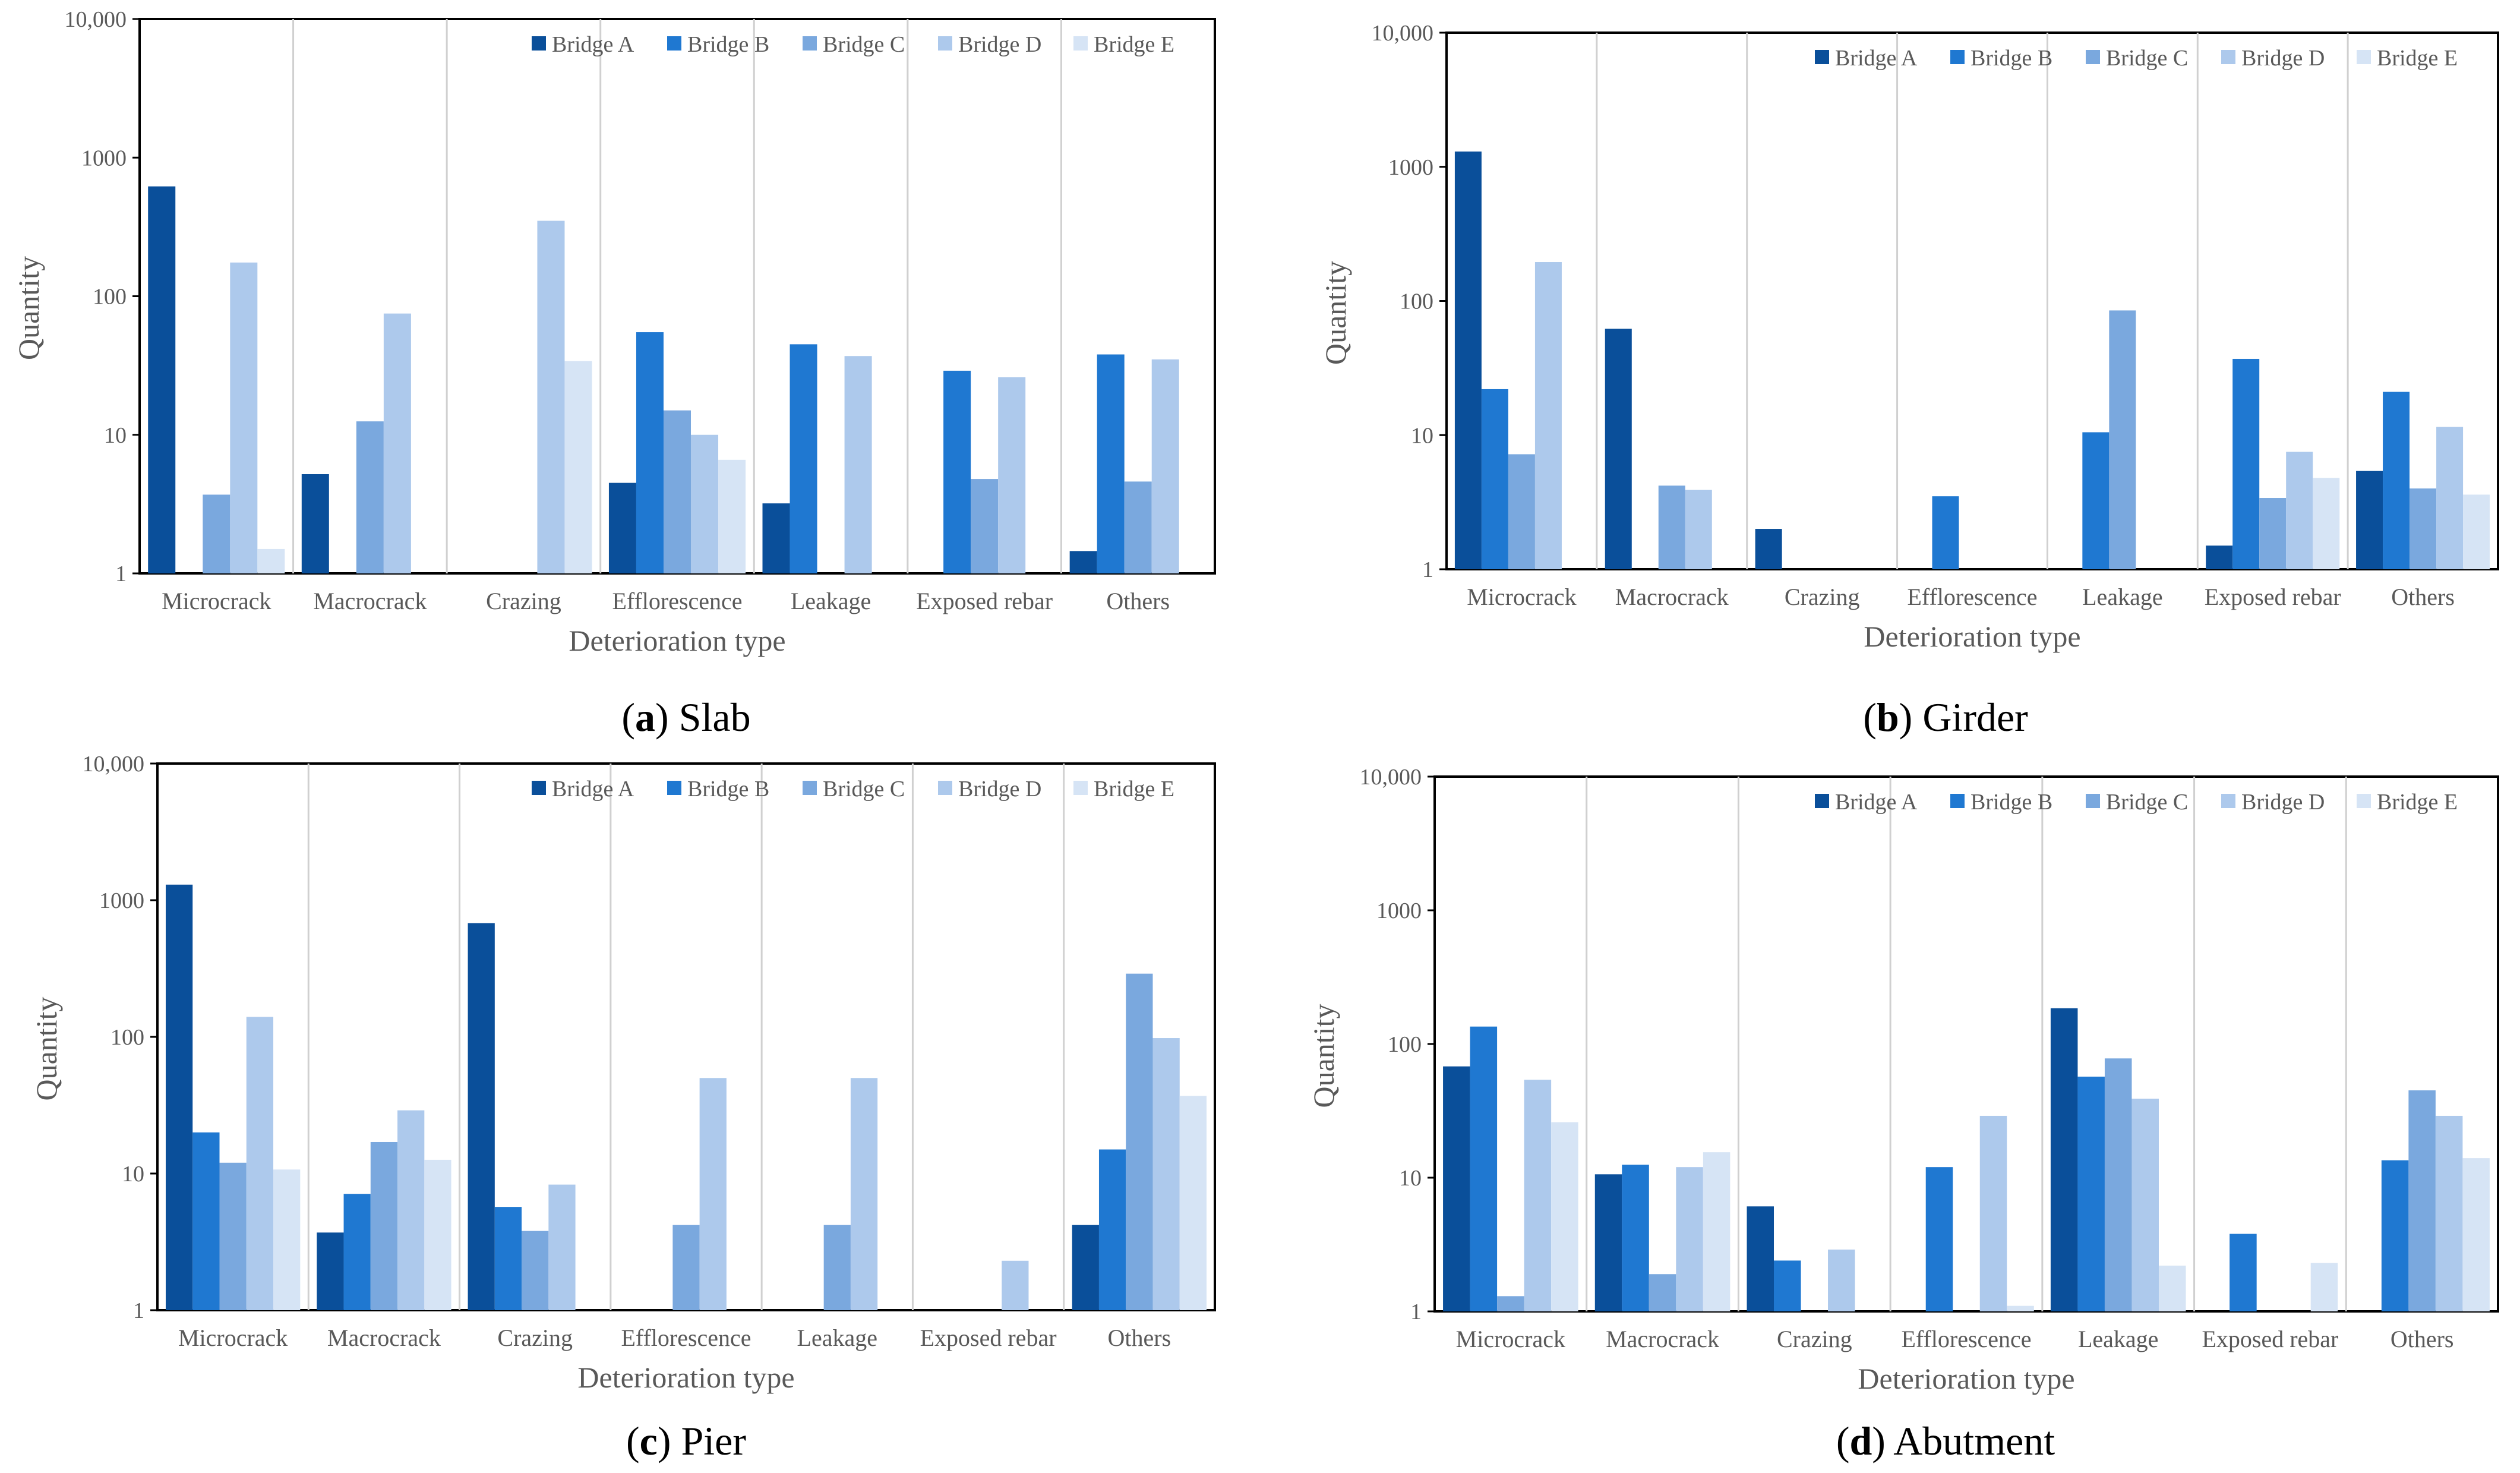 Image resolution: width=2520 pixels, height=1473 pixels. What do you see at coordinates (1399, 911) in the screenshot?
I see `y-tick-label: 1000` at bounding box center [1399, 911].